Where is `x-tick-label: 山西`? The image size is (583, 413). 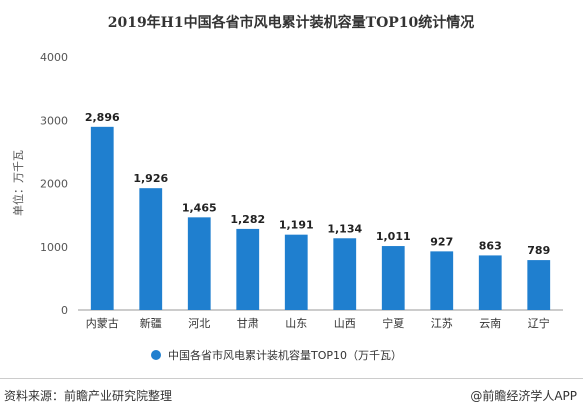
x-tick-label: 山西 is located at coordinates (345, 323).